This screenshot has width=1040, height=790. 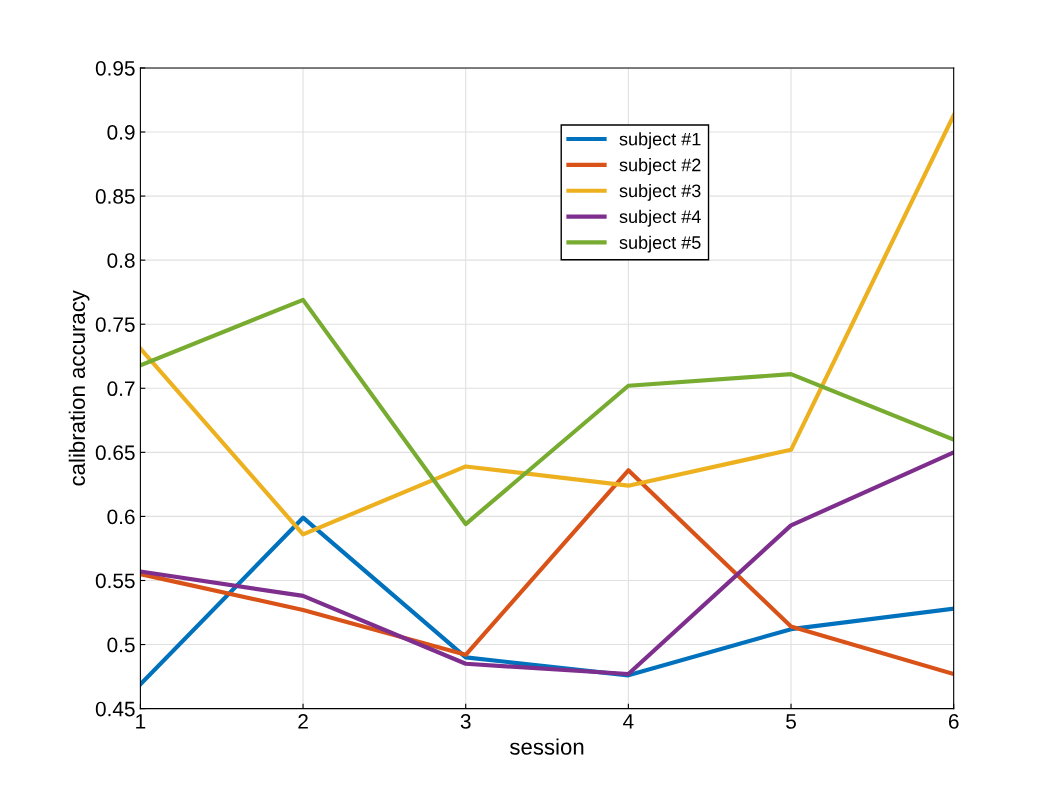 What do you see at coordinates (660, 244) in the screenshot?
I see `legend-label: subject #5` at bounding box center [660, 244].